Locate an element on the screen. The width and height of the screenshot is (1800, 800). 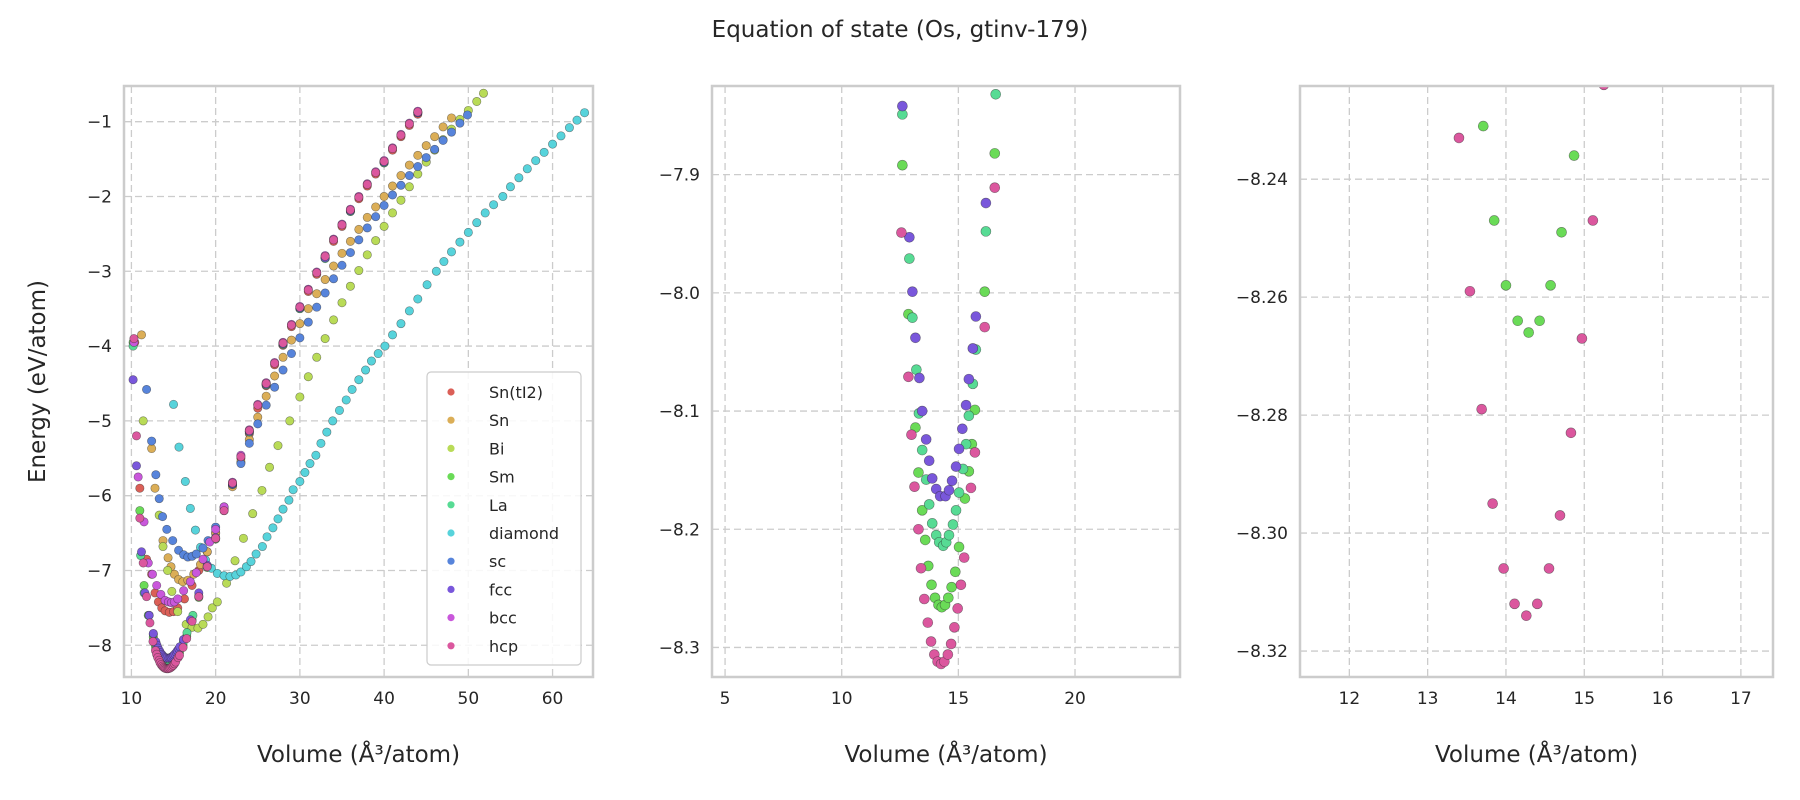
legend-item: Sm is located at coordinates (481, 477).